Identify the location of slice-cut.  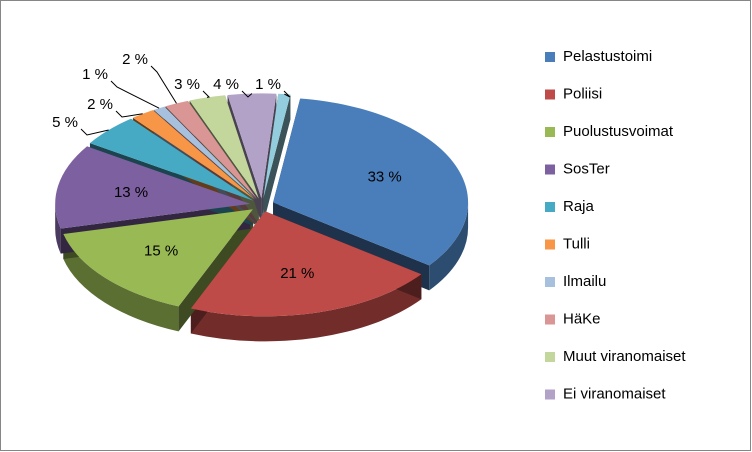
(277, 159).